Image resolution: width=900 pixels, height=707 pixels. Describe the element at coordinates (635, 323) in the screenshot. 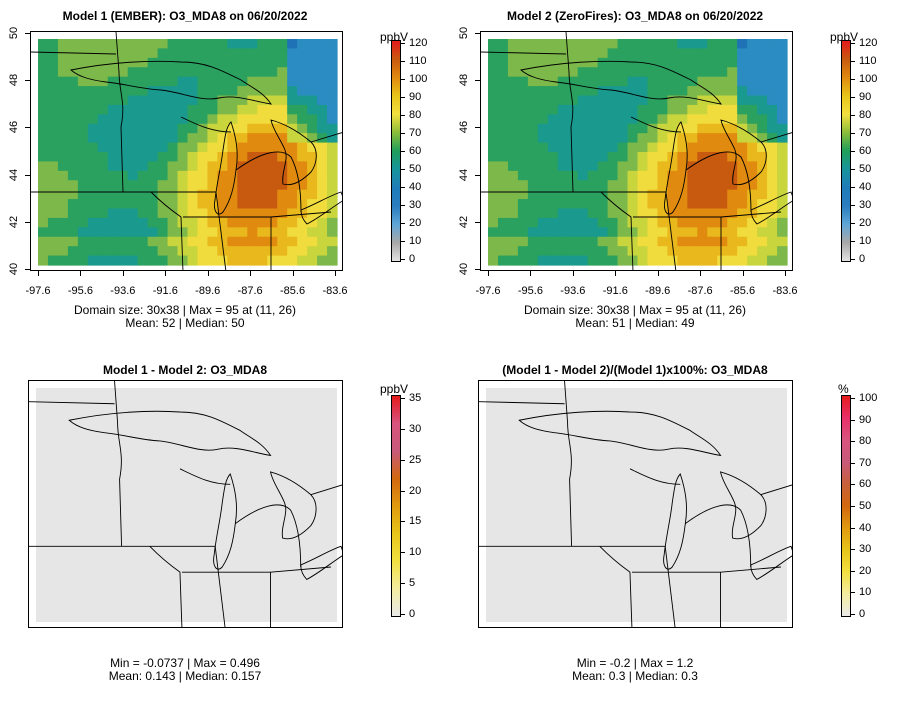

I see `stats-line-2: Mean: 51 | Median: 49` at that location.